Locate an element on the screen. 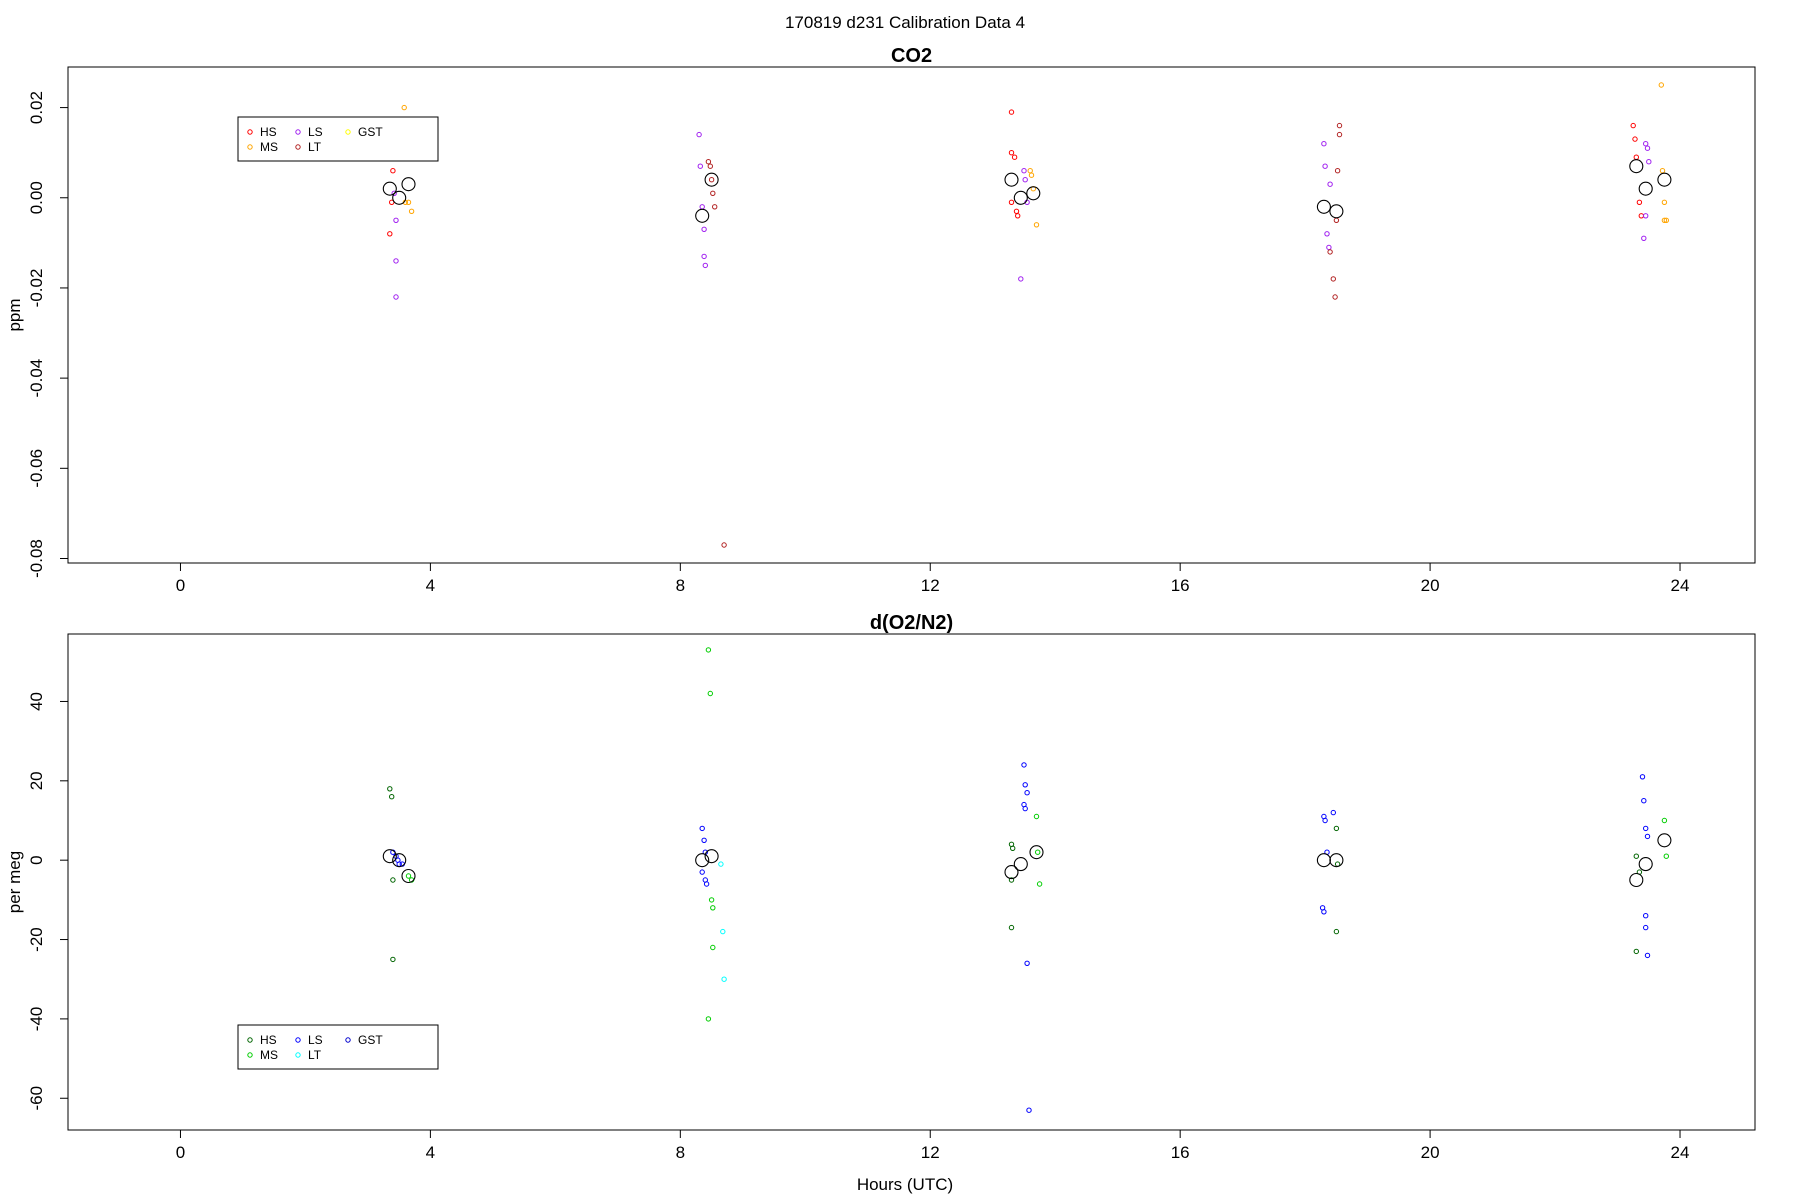 The width and height of the screenshot is (1800, 1200). co2-y-axis-label: ppm is located at coordinates (14, 314).